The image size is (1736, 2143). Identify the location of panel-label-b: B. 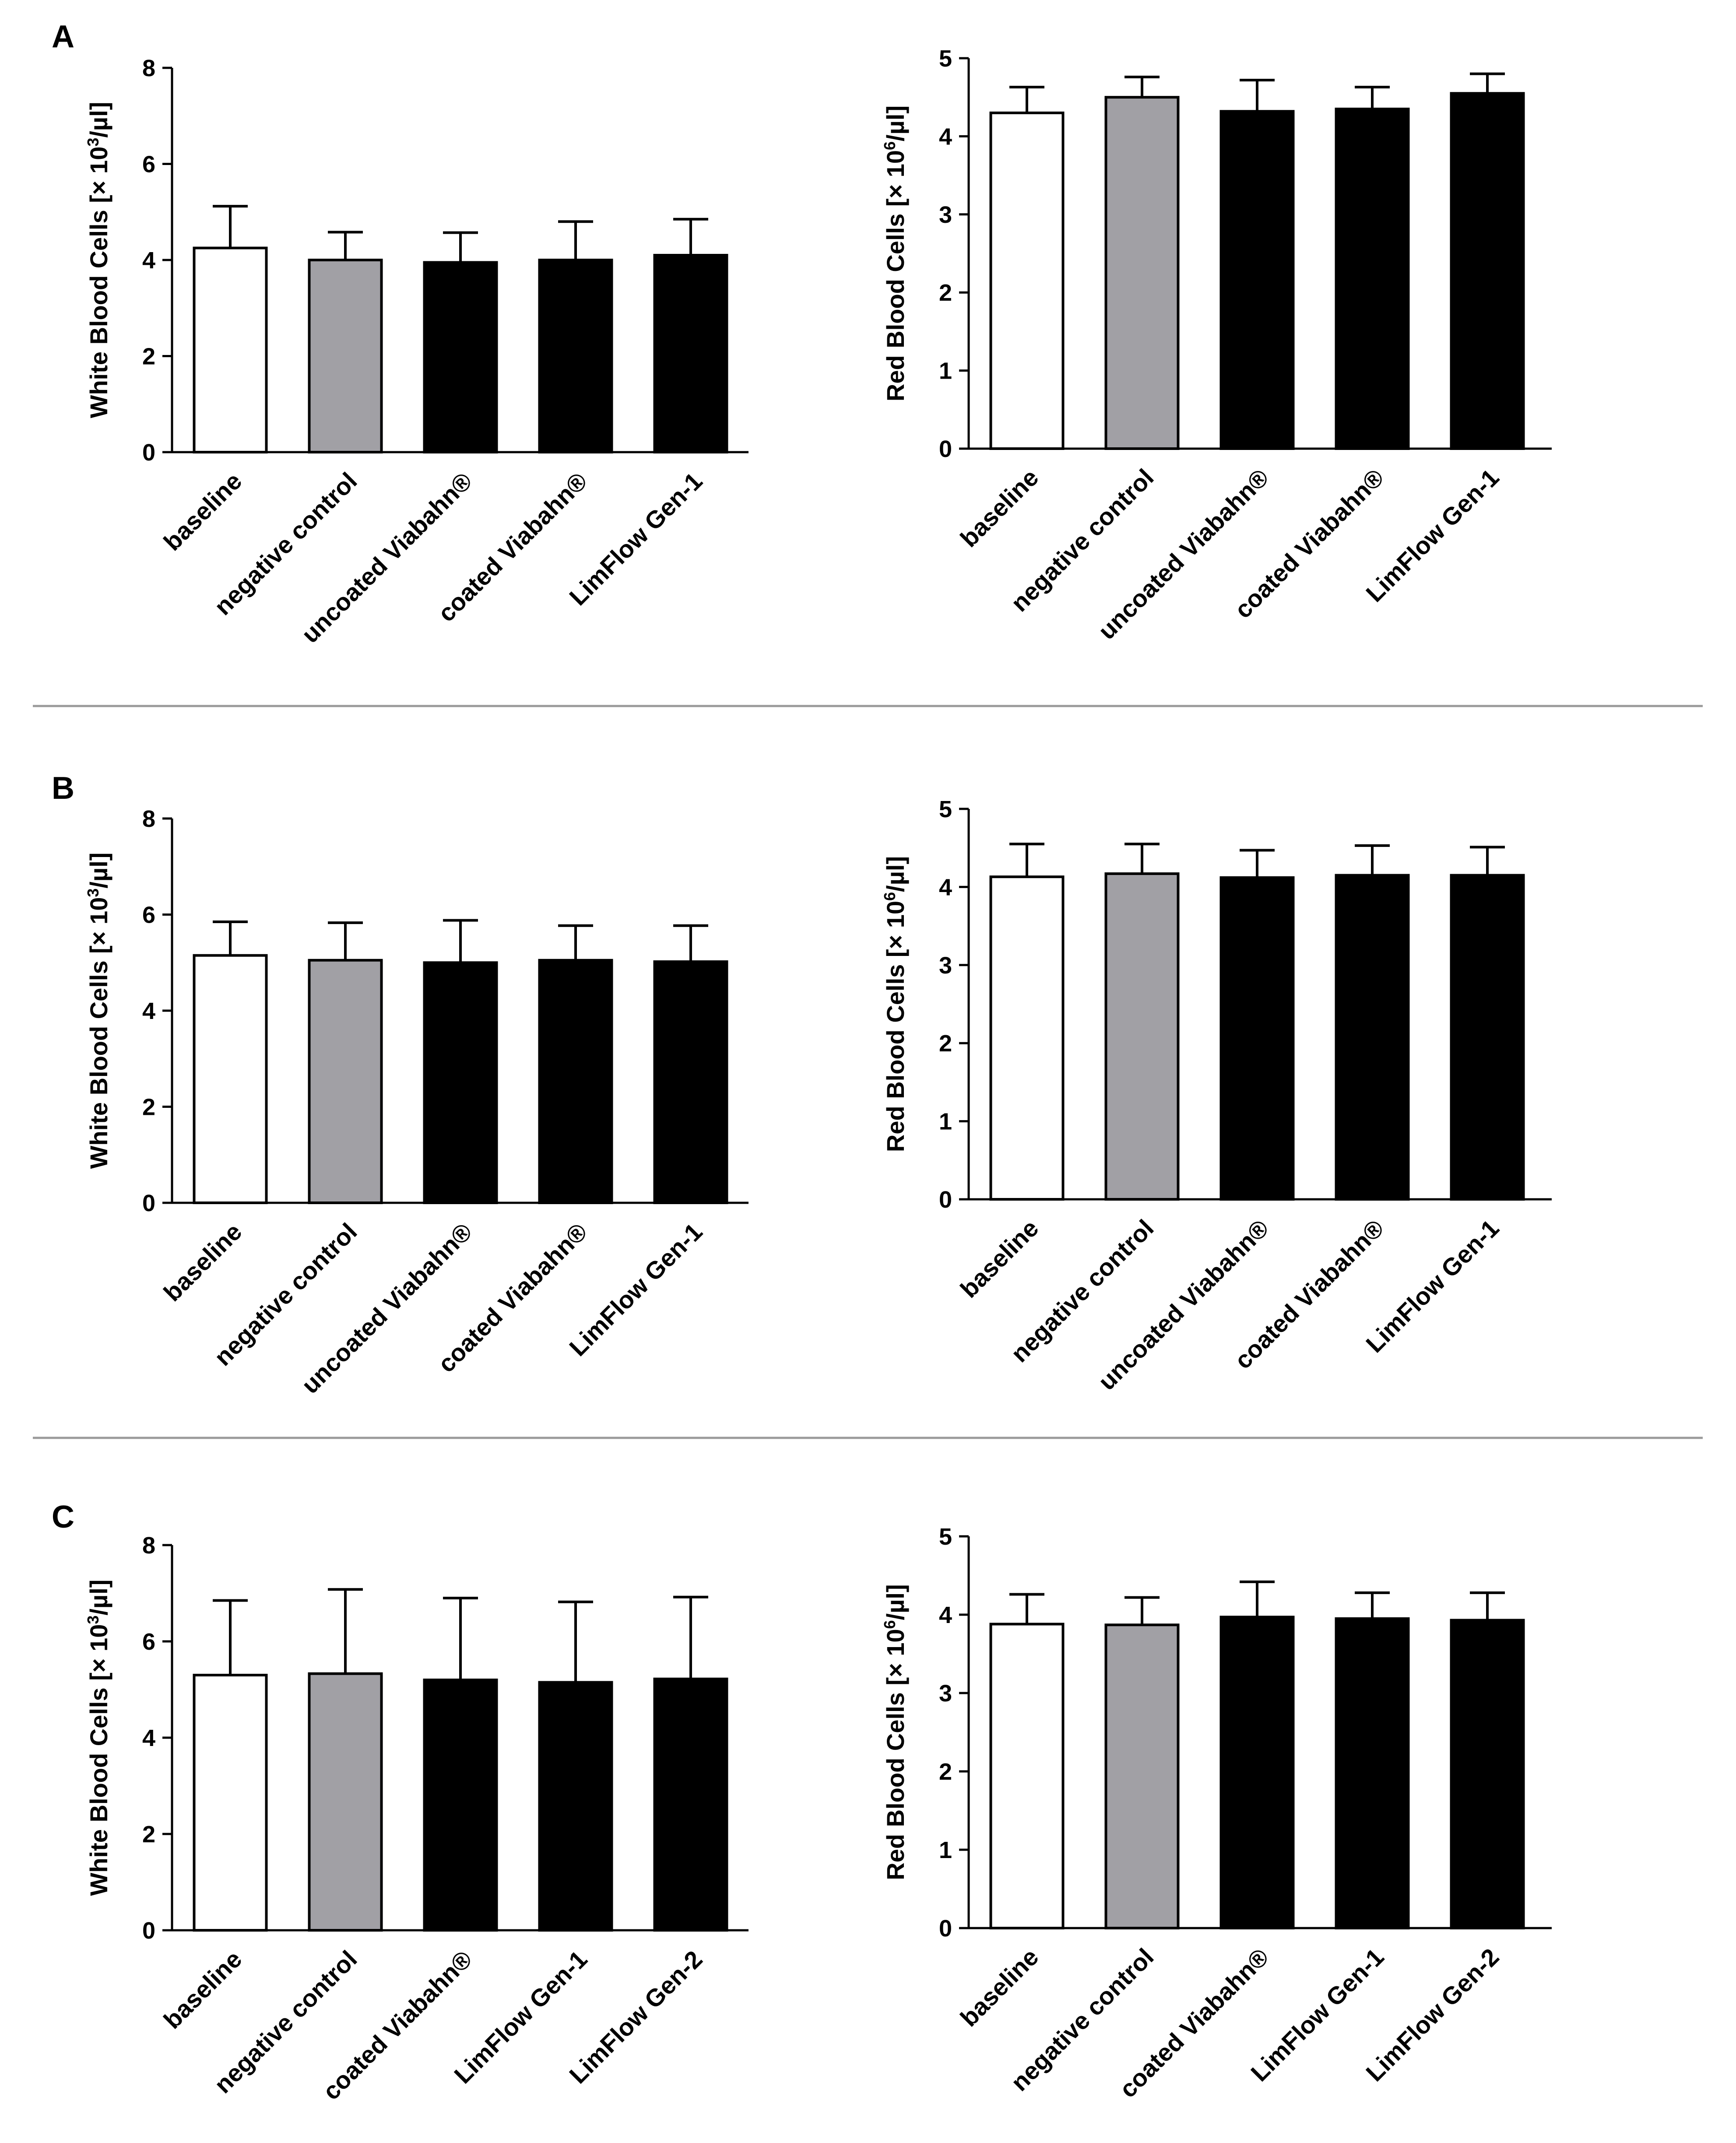
(63, 788).